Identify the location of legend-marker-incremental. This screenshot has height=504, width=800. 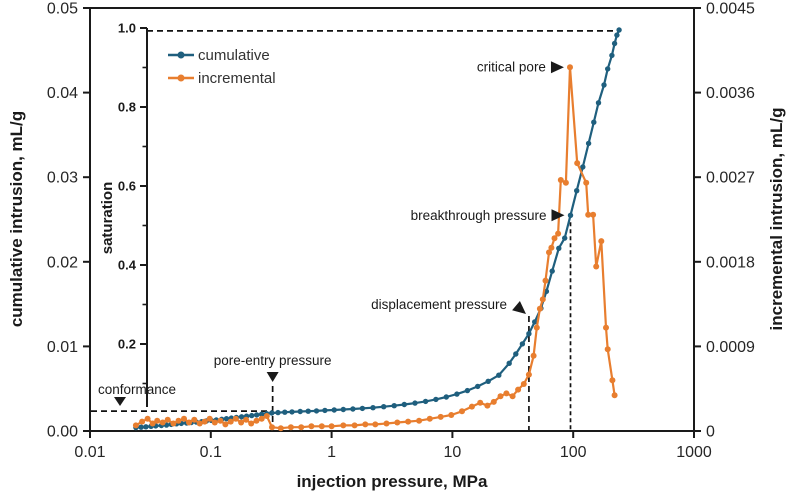
(181, 78).